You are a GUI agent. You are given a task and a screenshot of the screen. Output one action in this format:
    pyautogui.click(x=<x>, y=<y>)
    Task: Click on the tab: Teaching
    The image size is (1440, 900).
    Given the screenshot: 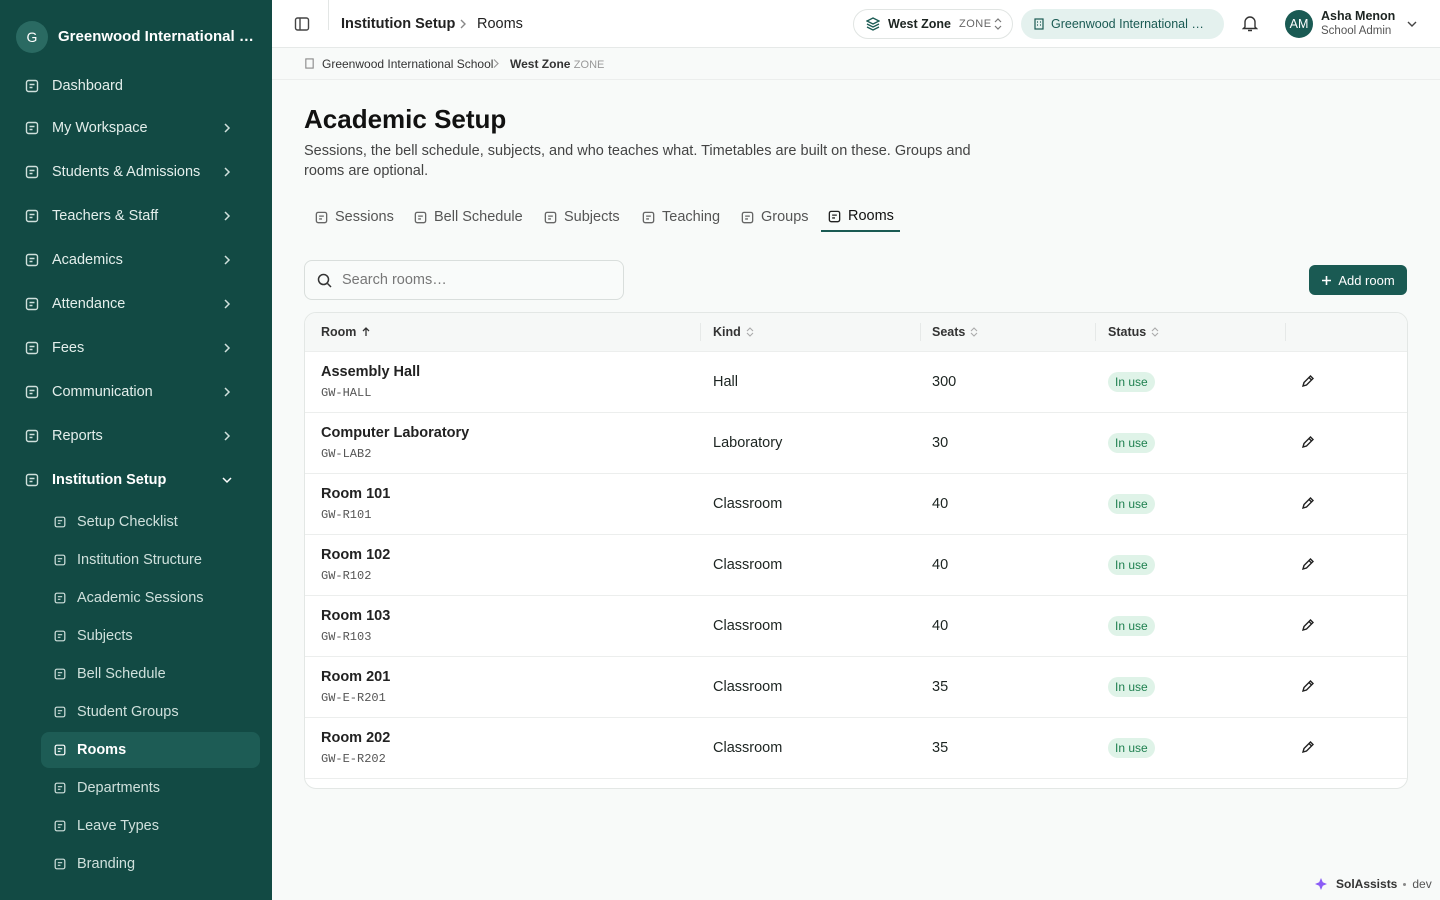 What is the action you would take?
    pyautogui.click(x=680, y=217)
    